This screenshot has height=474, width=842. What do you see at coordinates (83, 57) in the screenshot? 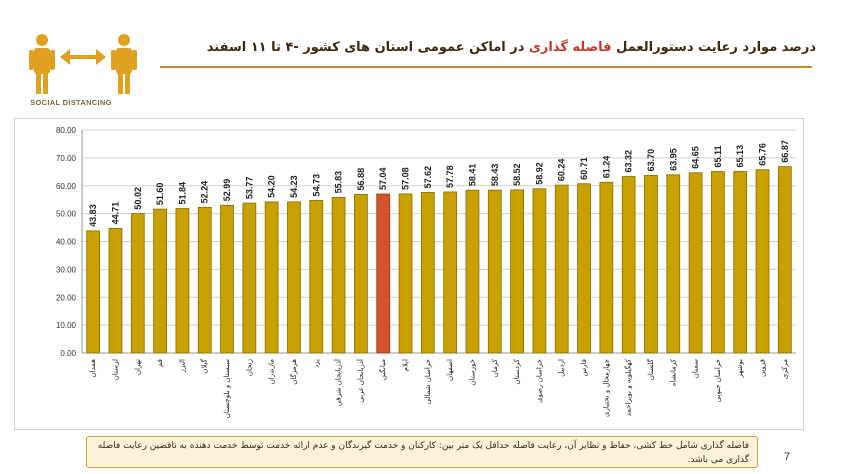
I see `double-arrow-icon` at bounding box center [83, 57].